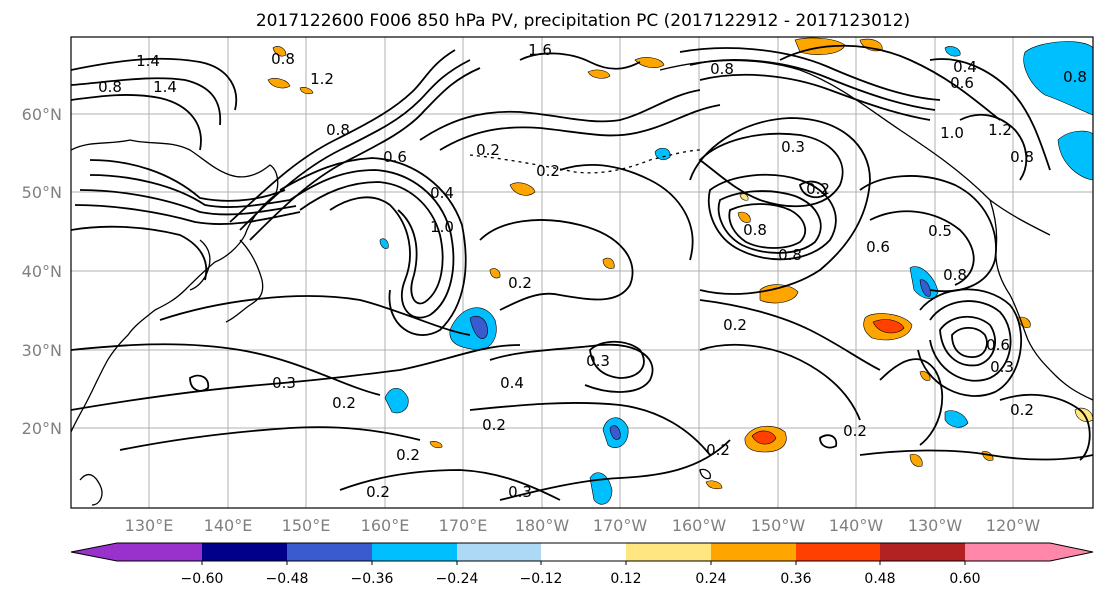 The width and height of the screenshot is (1105, 601). Describe the element at coordinates (463, 525) in the screenshot. I see `lon-label: 170°E` at that location.